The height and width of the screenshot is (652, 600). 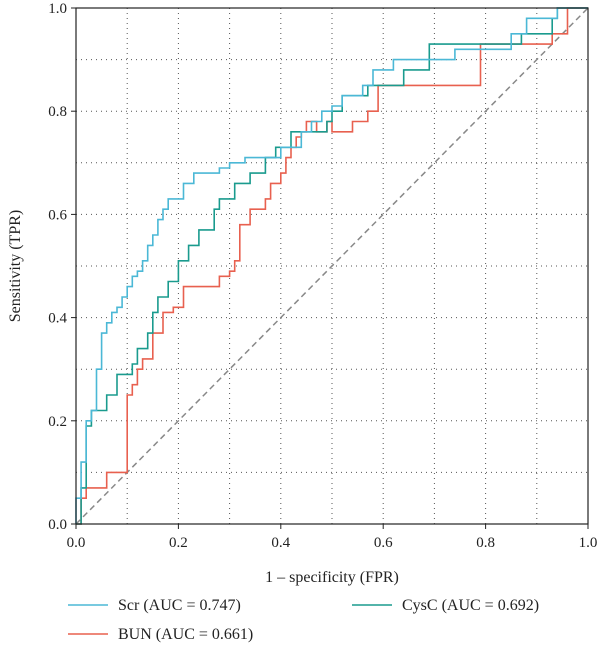 I want to click on y-tick-label: 0.6, so click(x=57, y=215).